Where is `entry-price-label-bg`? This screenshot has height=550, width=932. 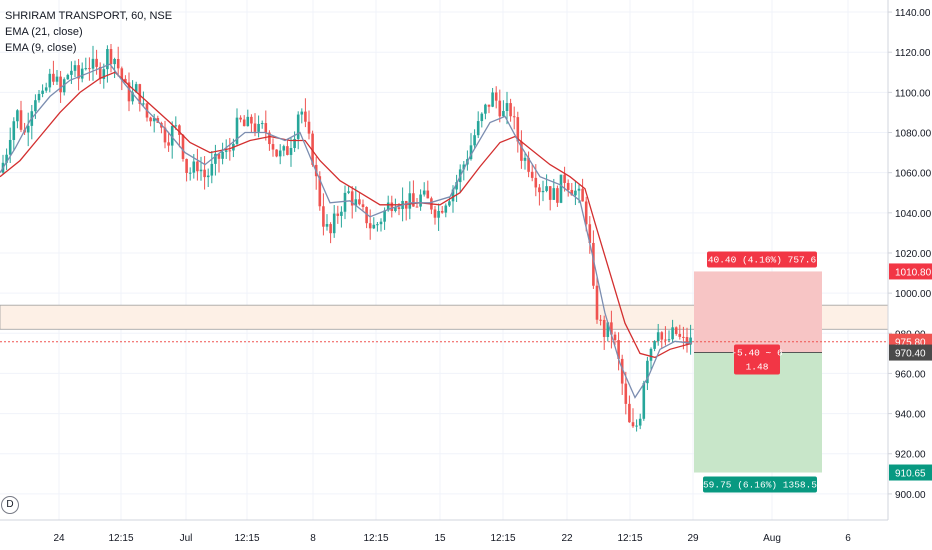 entry-price-label-bg is located at coordinates (910, 352).